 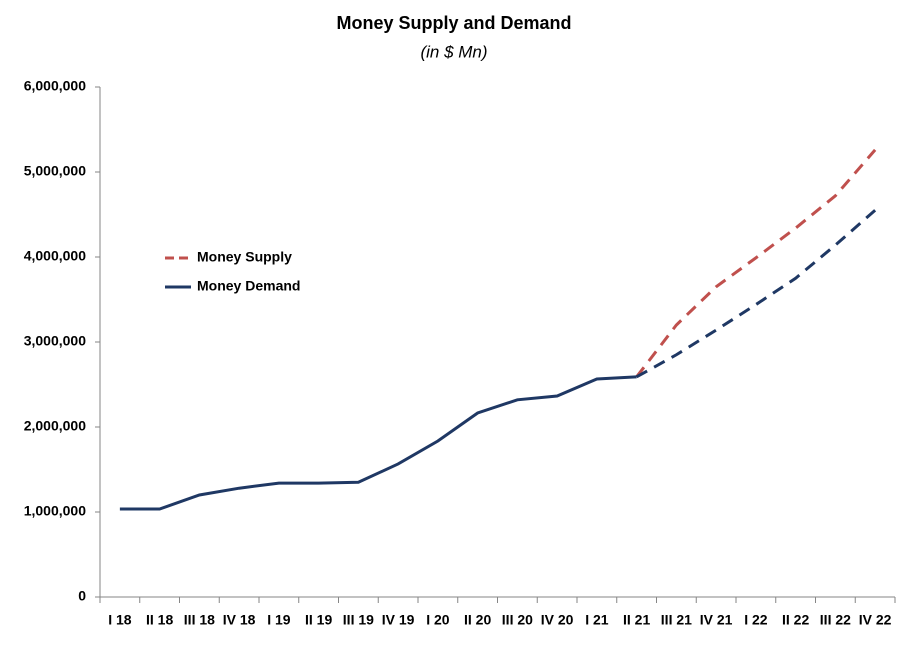 I want to click on y-tick-label: 2,000,000, so click(x=55, y=426).